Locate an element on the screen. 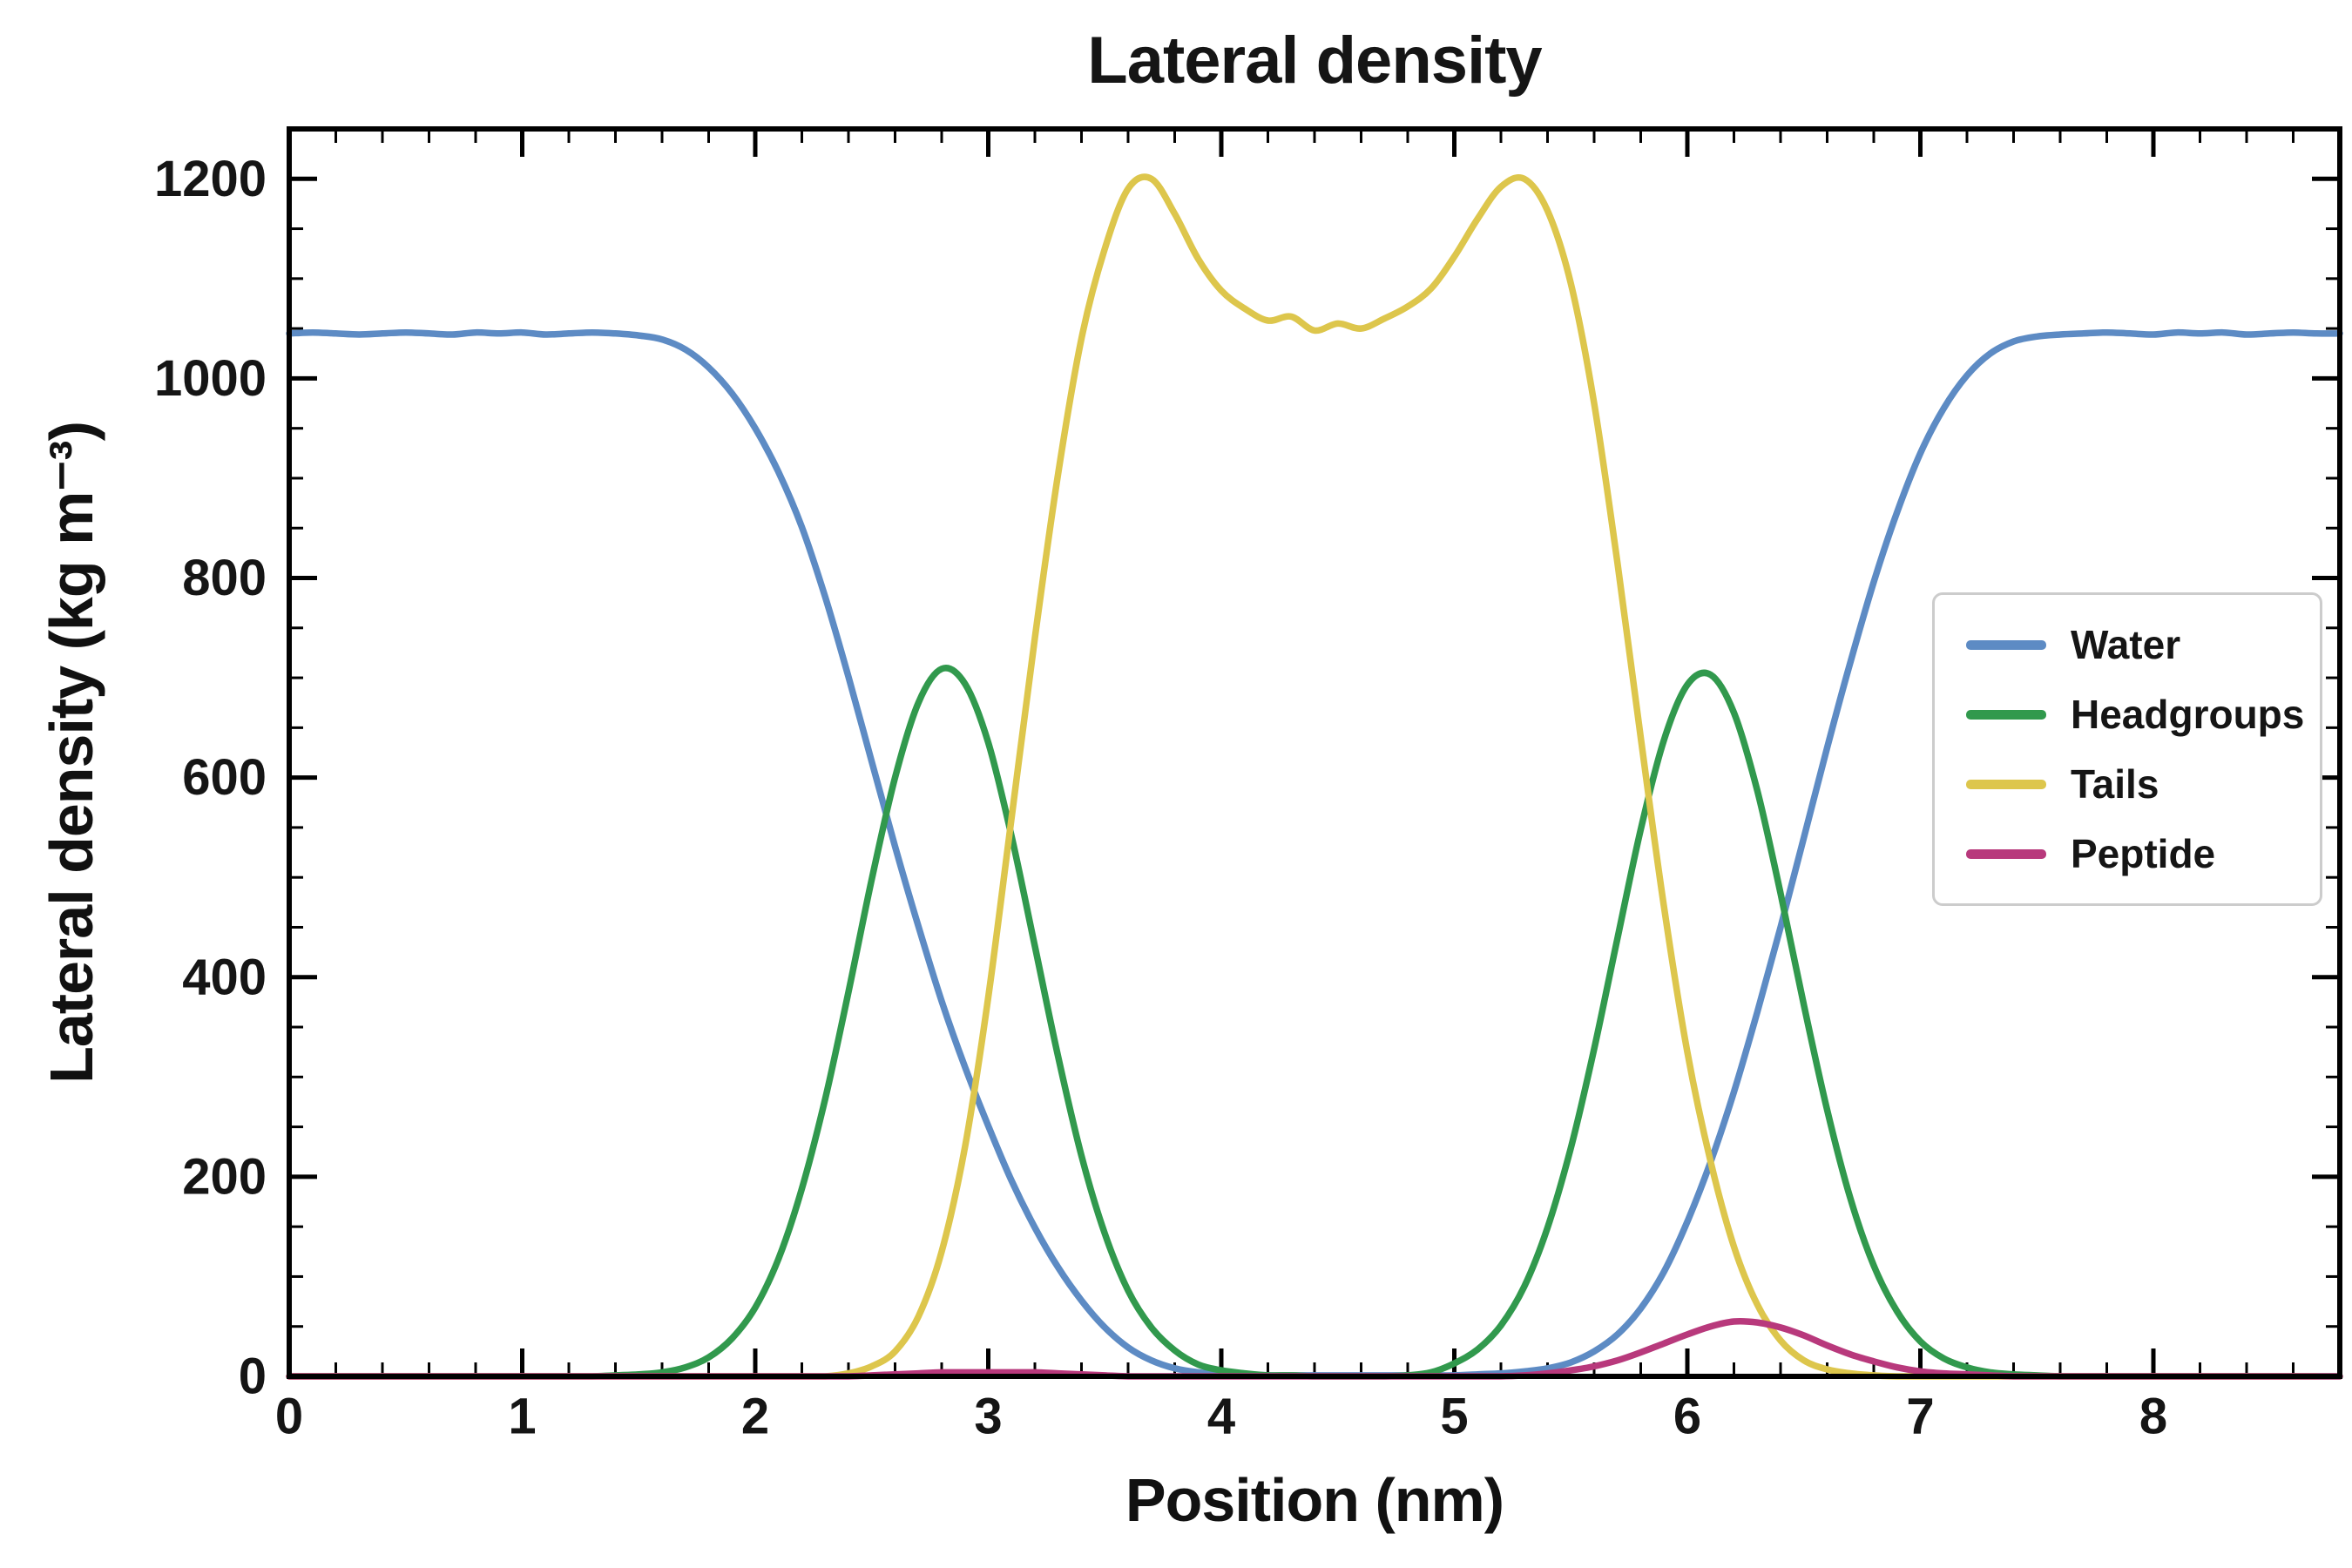 This screenshot has height=1568, width=2352. legend-swatch-water is located at coordinates (2006, 644).